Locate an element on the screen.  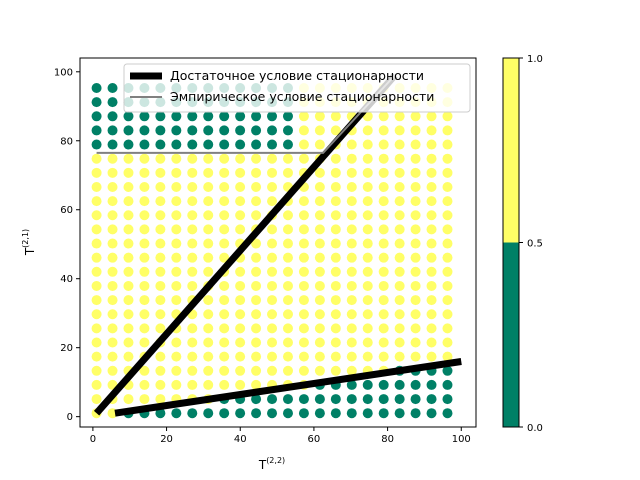
x-tick-label: 60 is located at coordinates (314, 439).